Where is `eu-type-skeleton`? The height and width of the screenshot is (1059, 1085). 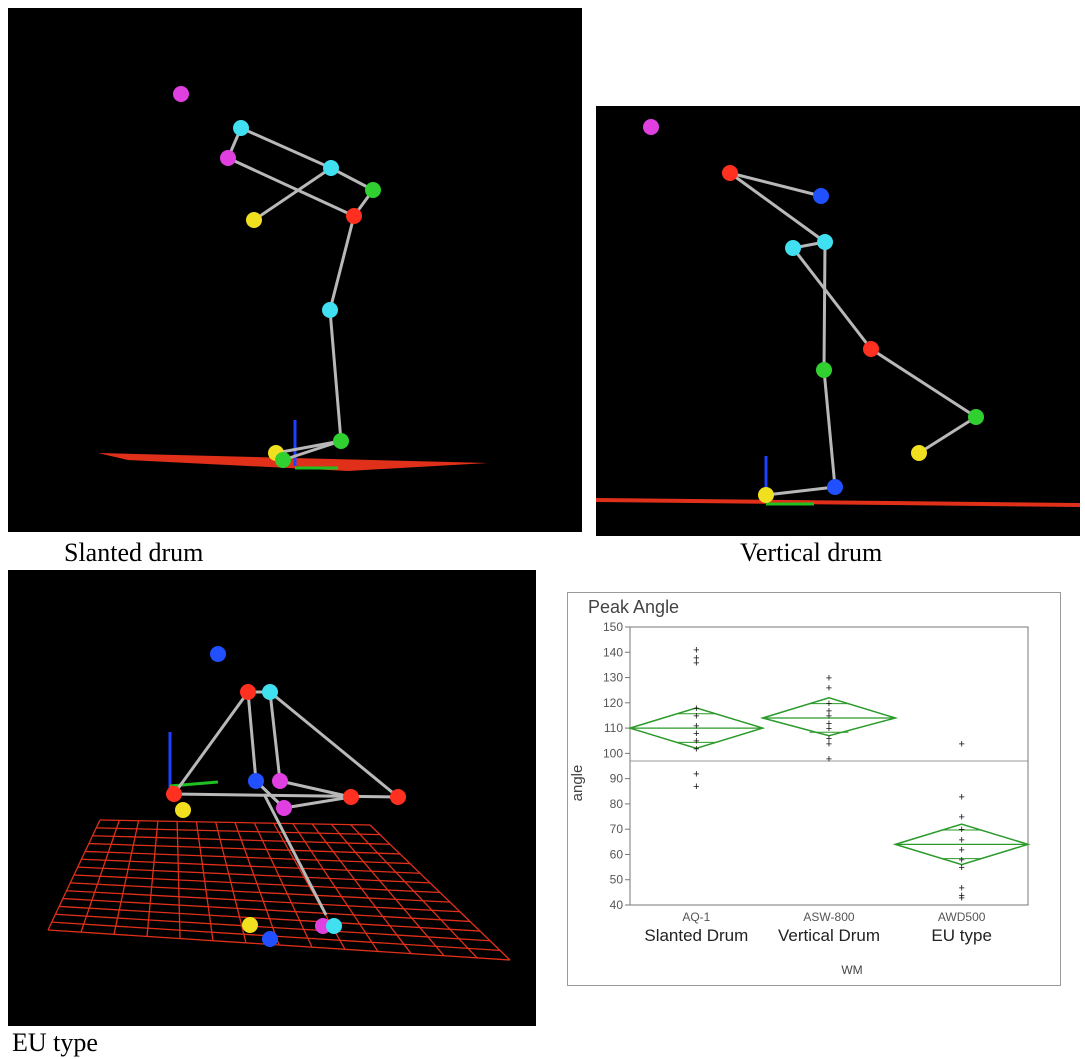
eu-type-skeleton is located at coordinates (279, 803).